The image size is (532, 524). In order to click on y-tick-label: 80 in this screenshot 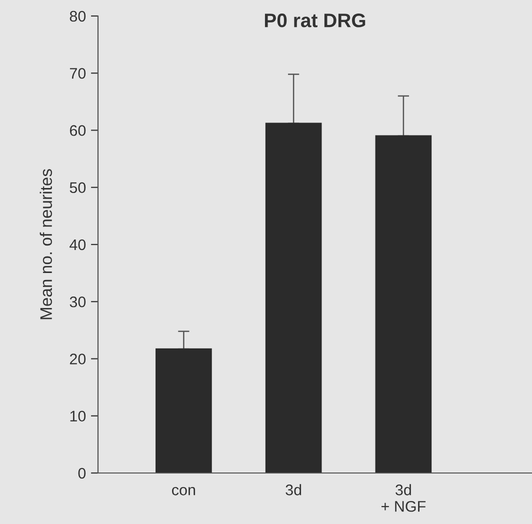, I will do `click(78, 16)`.